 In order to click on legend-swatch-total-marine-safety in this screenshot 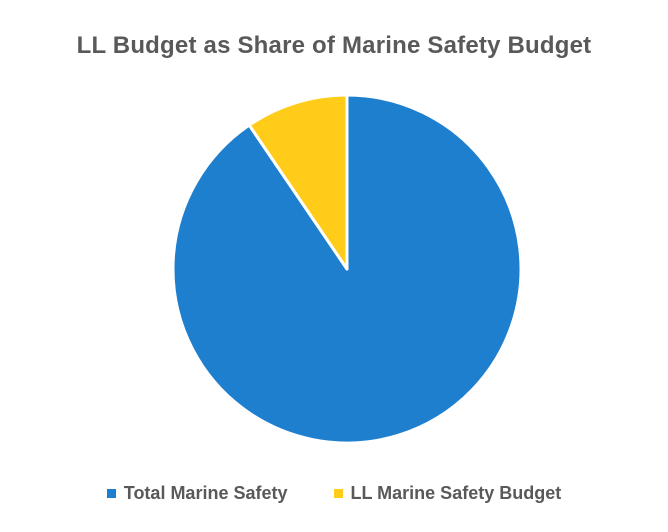, I will do `click(111, 493)`.